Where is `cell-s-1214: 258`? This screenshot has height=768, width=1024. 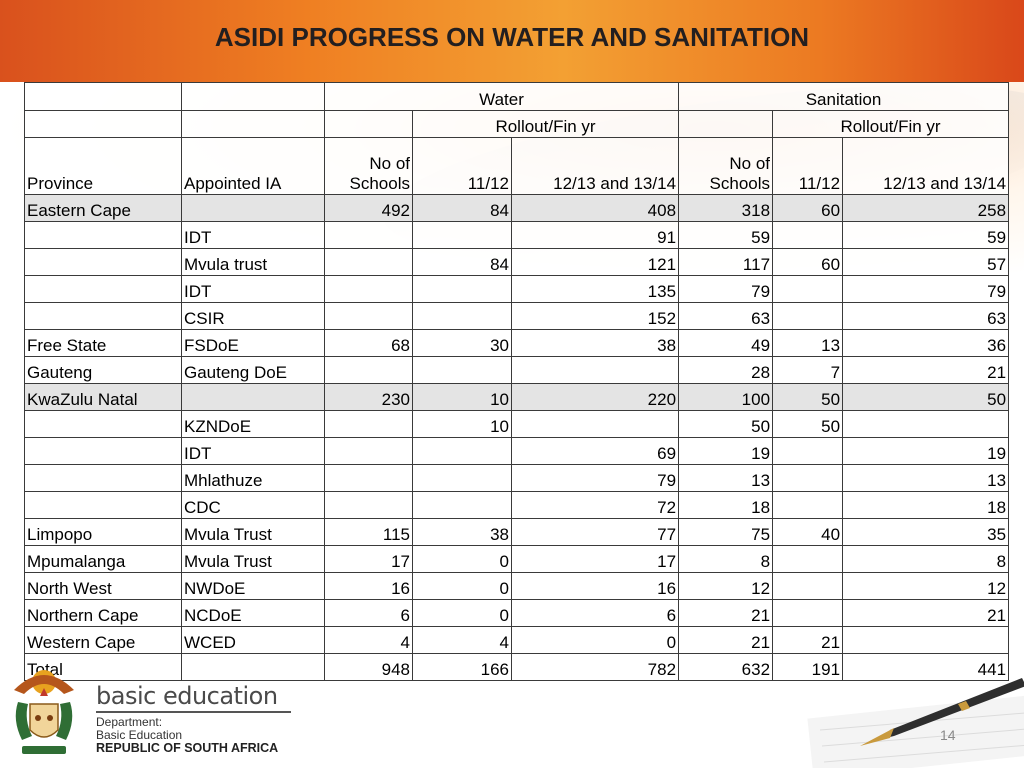 cell-s-1214: 258 is located at coordinates (926, 208).